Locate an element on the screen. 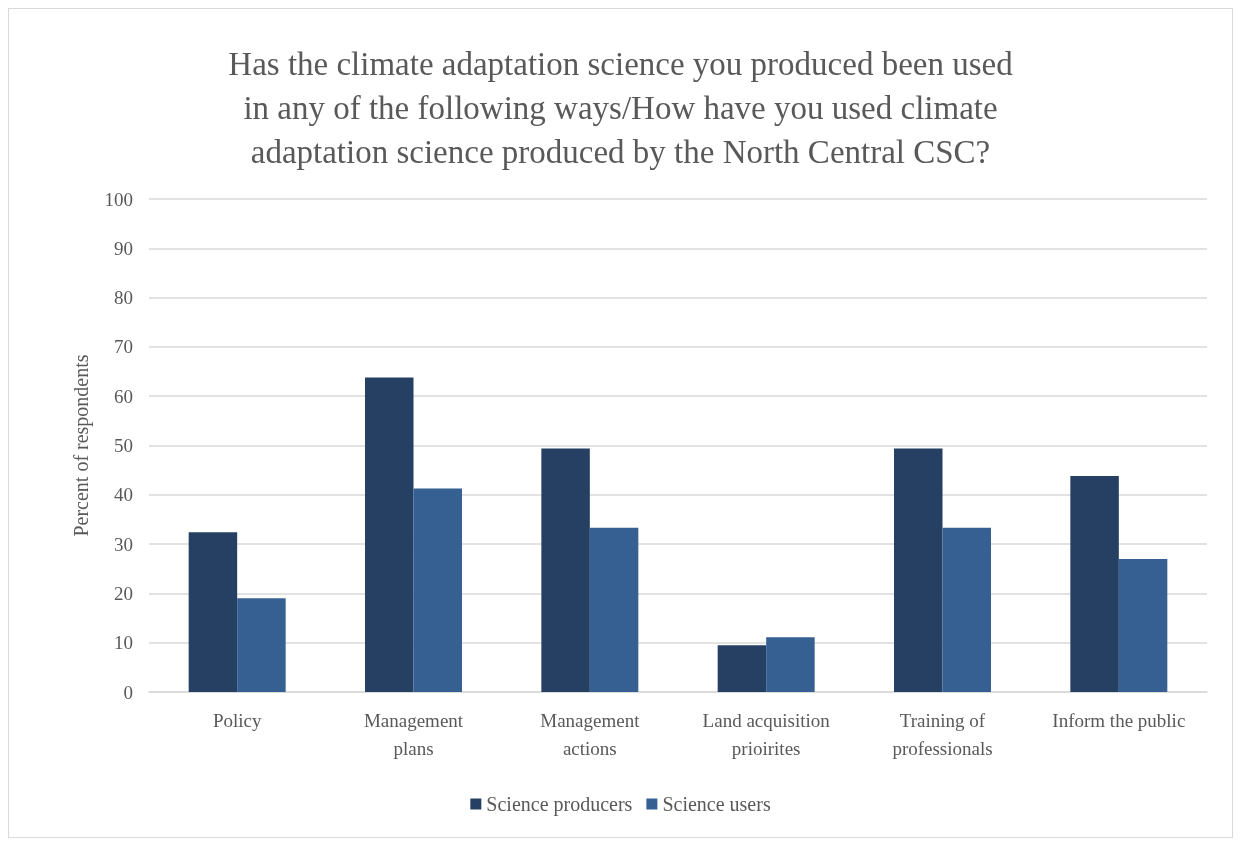 Image resolution: width=1250 pixels, height=854 pixels. y-tick-label: 0 is located at coordinates (128, 692).